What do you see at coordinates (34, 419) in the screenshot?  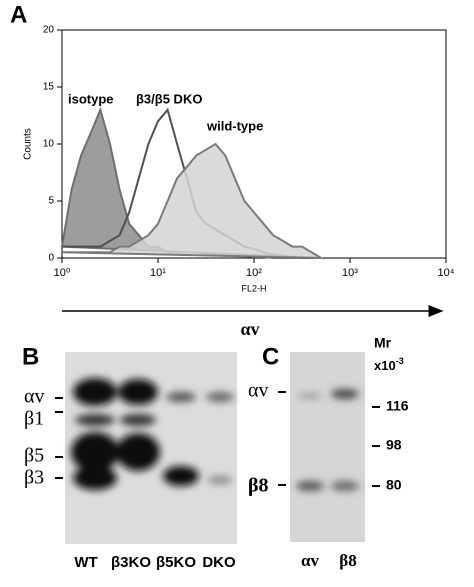 I see `band-label: β1` at bounding box center [34, 419].